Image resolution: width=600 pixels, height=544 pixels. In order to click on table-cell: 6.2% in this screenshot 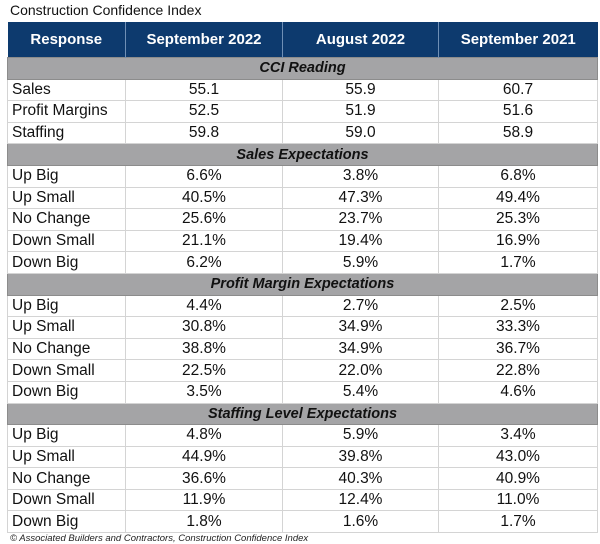, I will do `click(204, 262)`.